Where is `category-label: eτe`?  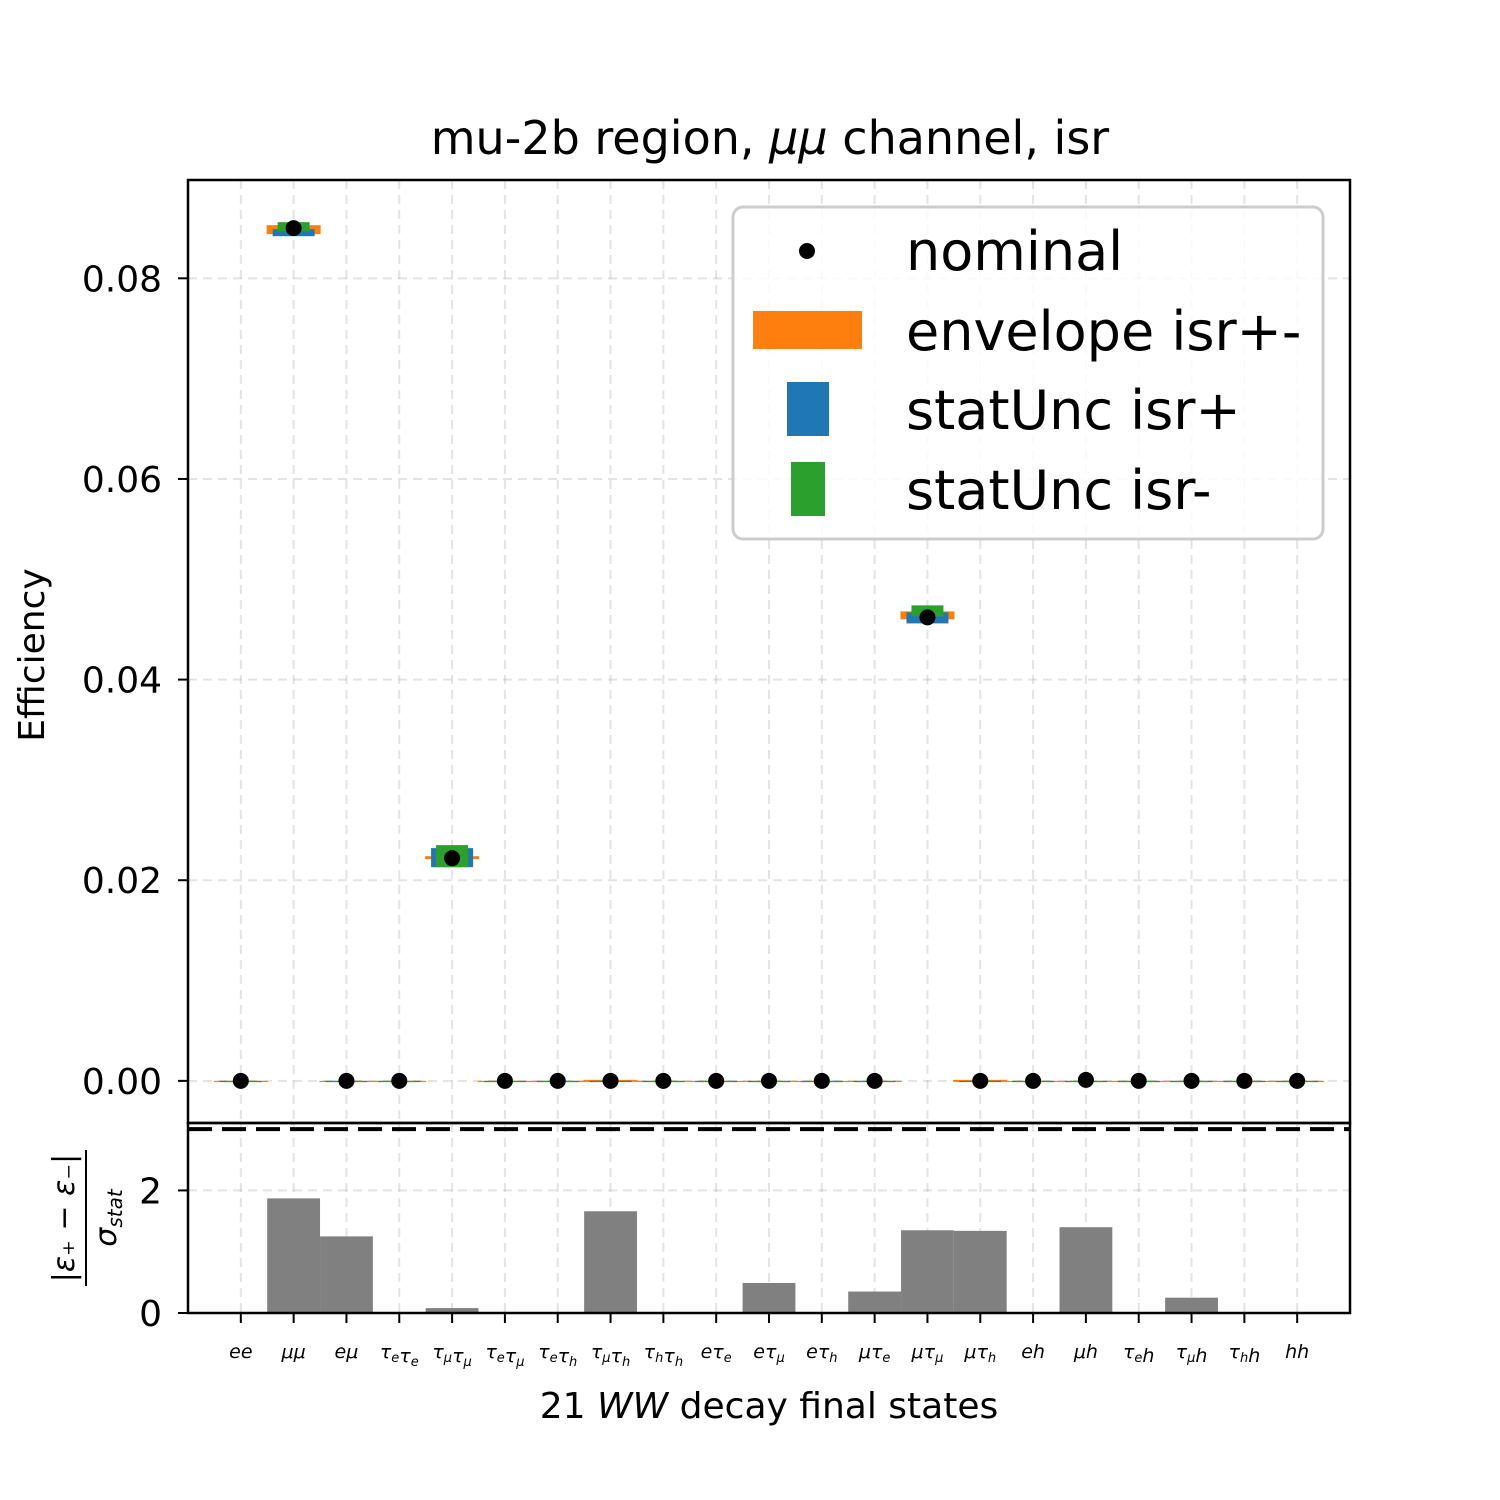 category-label: eτe is located at coordinates (716, 1353).